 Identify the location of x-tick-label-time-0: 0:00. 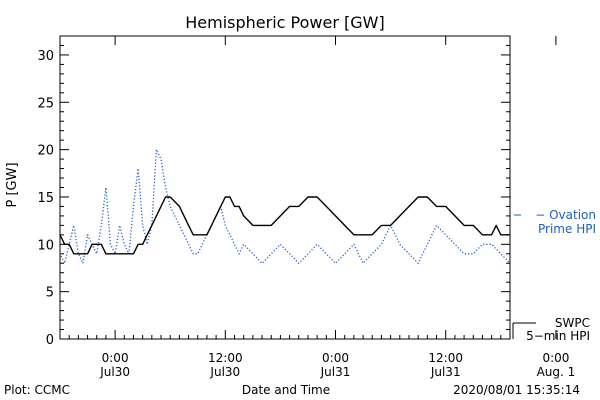
(115, 358).